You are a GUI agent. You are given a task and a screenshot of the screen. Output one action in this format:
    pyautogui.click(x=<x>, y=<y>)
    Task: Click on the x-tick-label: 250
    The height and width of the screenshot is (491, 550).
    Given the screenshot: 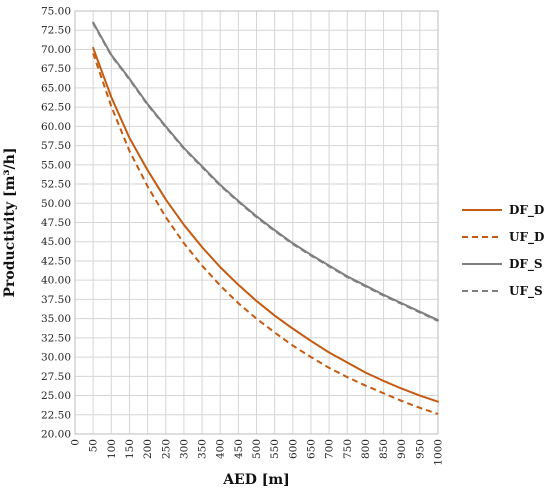 What is the action you would take?
    pyautogui.click(x=166, y=449)
    